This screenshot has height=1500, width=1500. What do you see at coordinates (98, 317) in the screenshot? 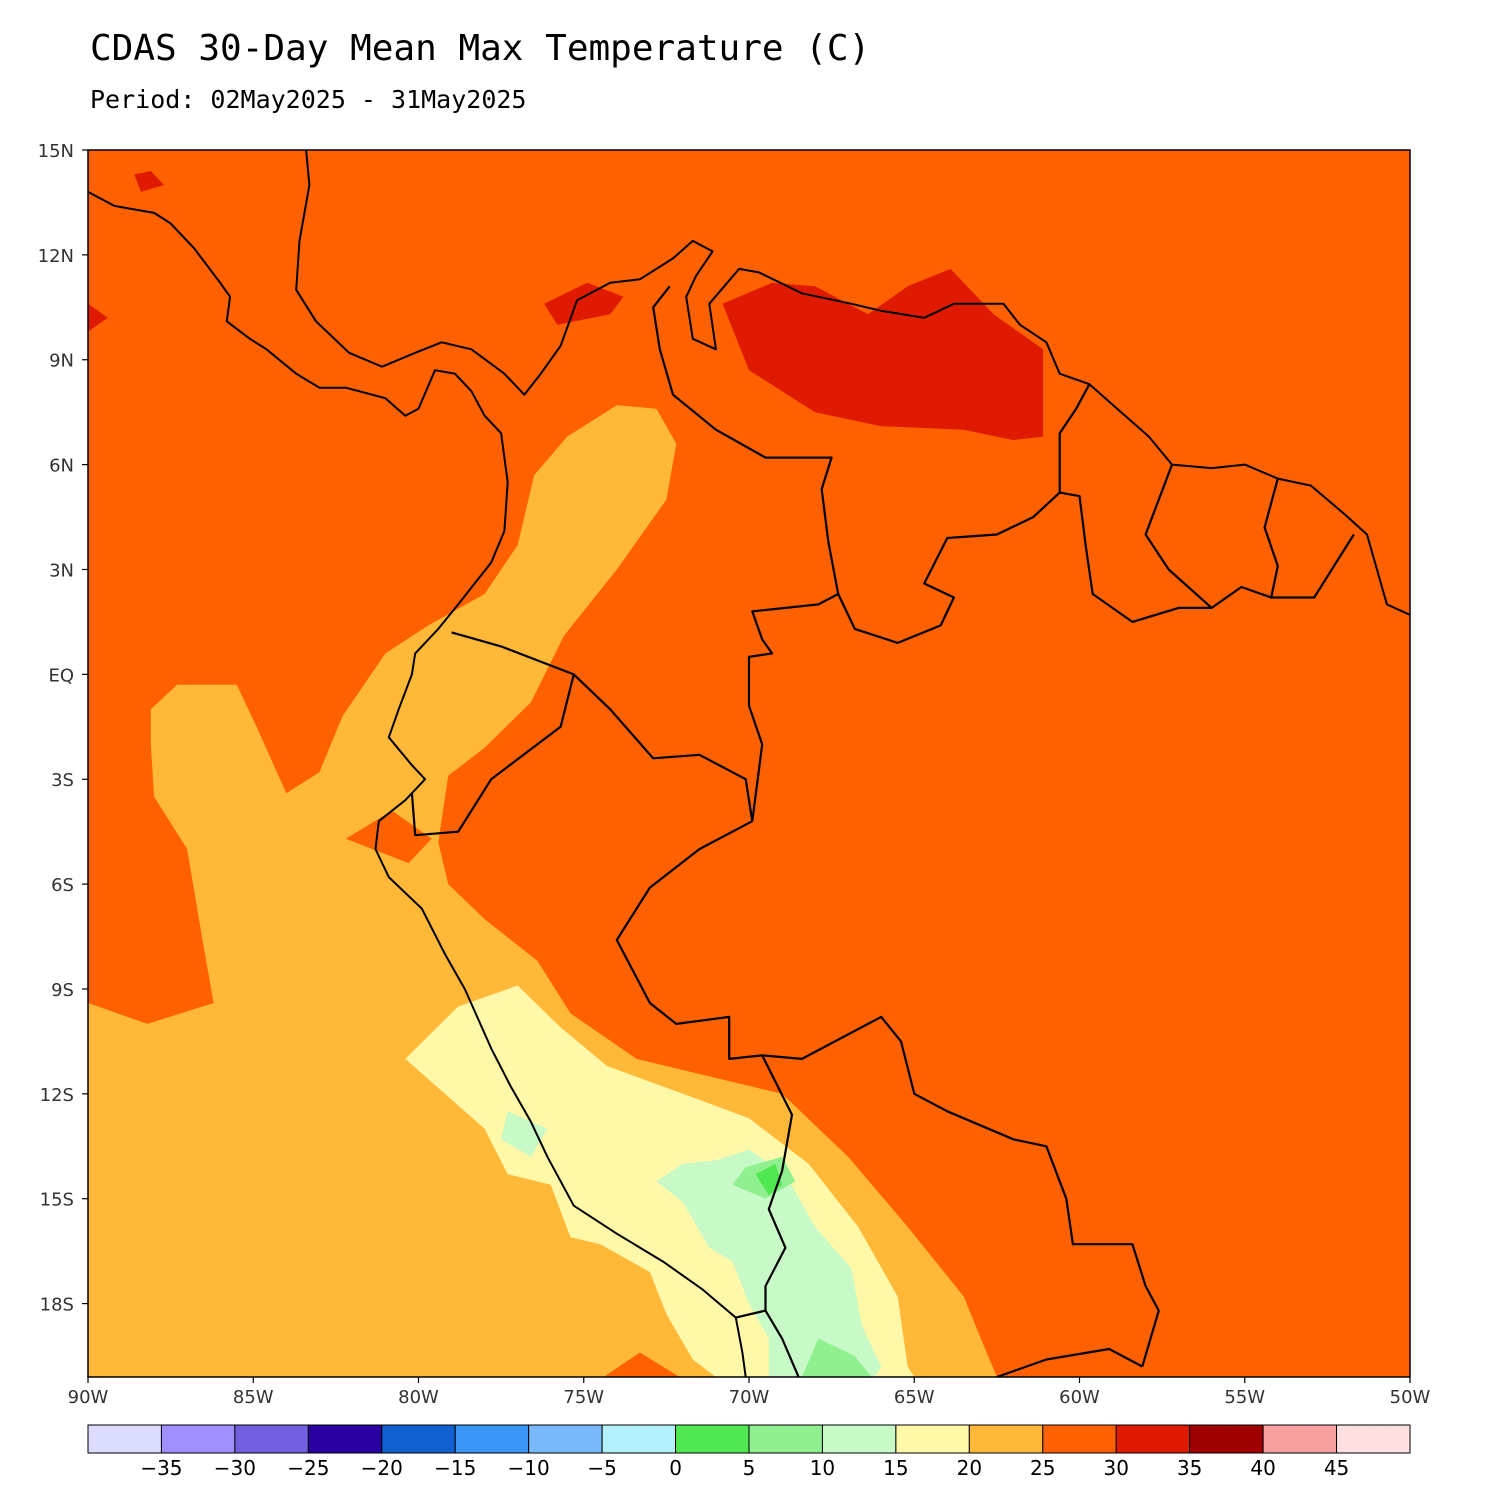
I see `zone-warm-30-35-pacific-edge` at bounding box center [98, 317].